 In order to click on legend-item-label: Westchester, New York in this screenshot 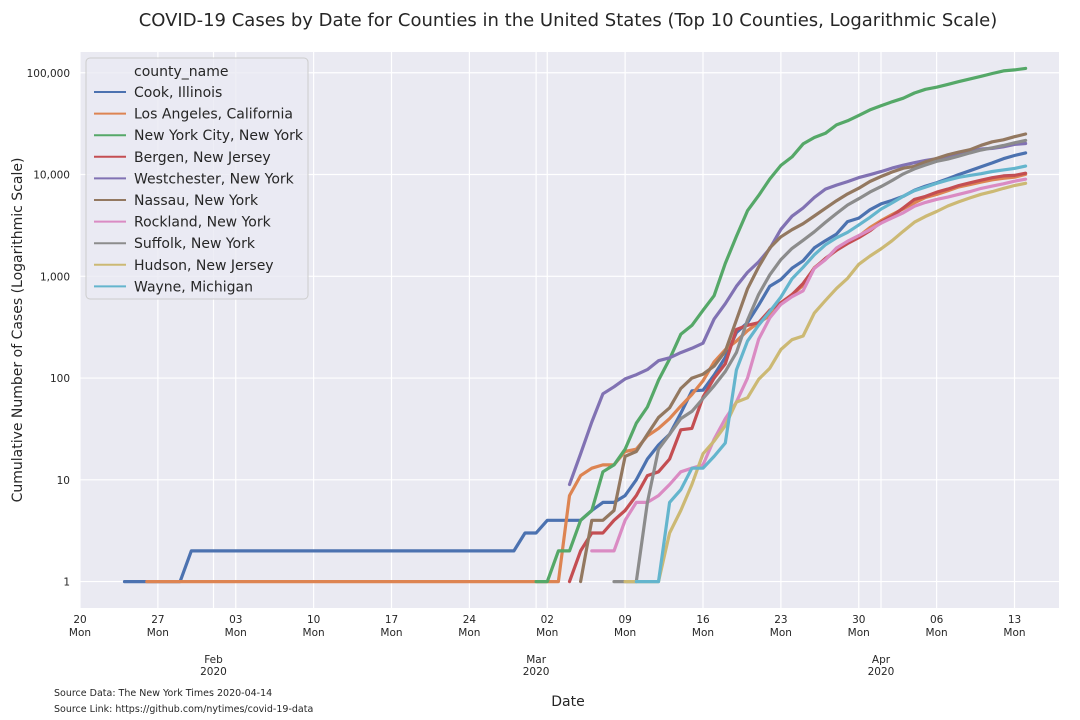, I will do `click(214, 179)`.